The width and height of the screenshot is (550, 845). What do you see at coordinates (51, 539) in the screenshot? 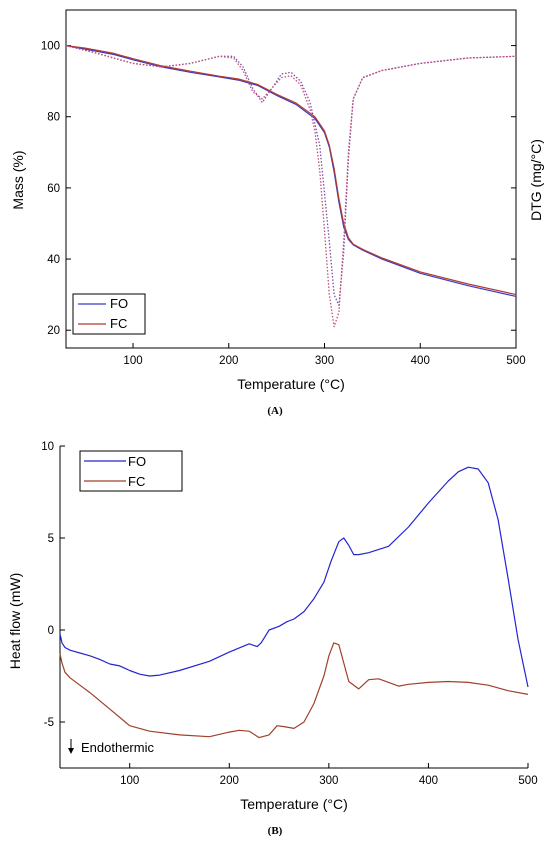
I see `chart-b-y-tick-label: 5` at bounding box center [51, 539].